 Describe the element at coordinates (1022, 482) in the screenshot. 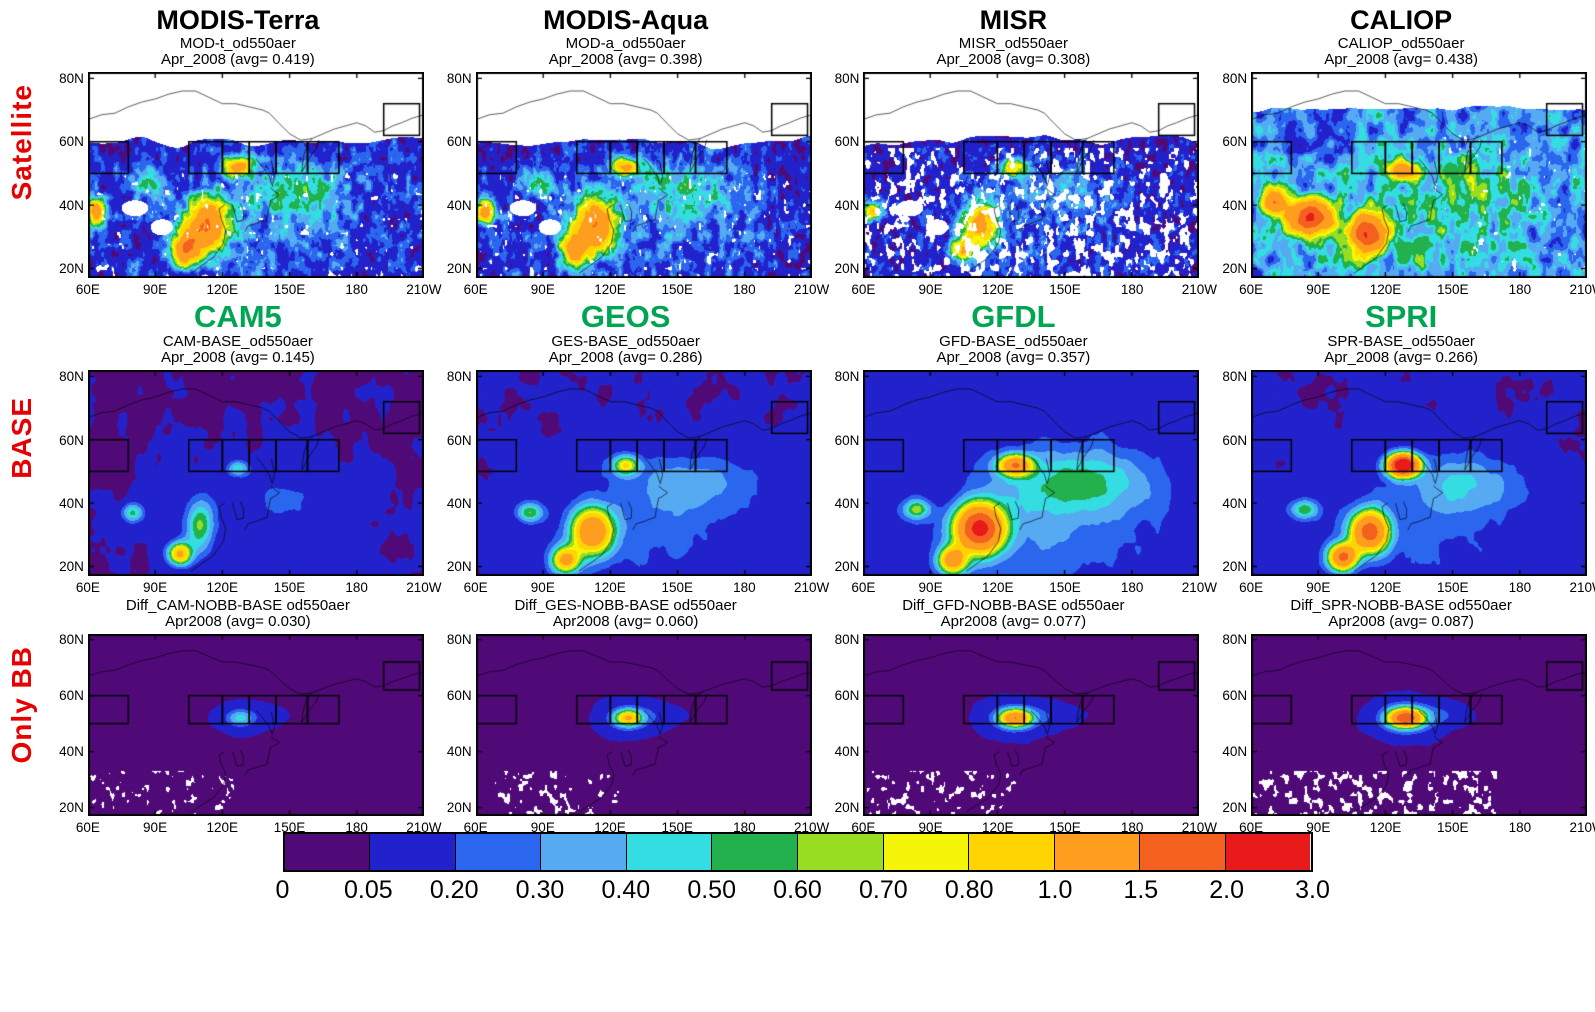

I see `map-frame-gfdl-base: 80N 60N 40N 20N 60E 90E 120E 150E 180 210W` at that location.